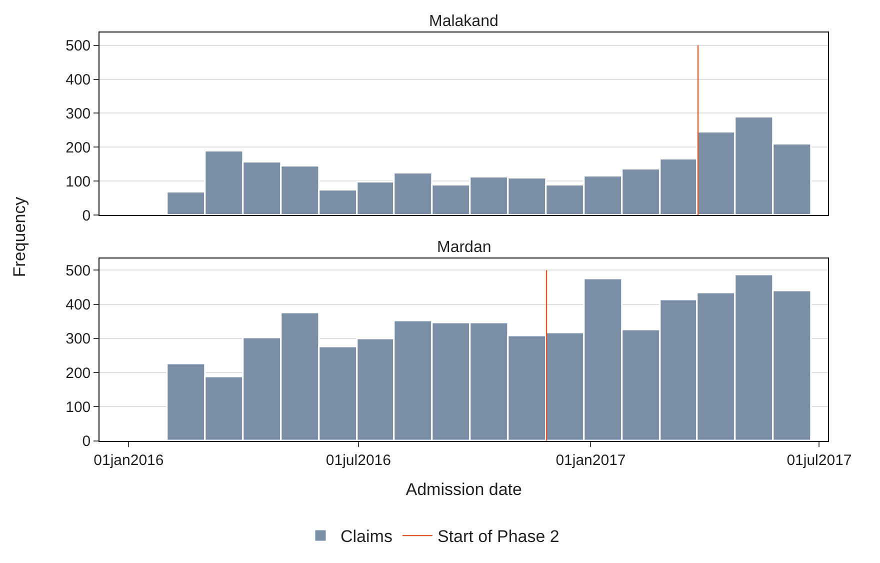 The height and width of the screenshot is (563, 880). What do you see at coordinates (498, 536) in the screenshot?
I see `legend-label: Start of Phase 2` at bounding box center [498, 536].